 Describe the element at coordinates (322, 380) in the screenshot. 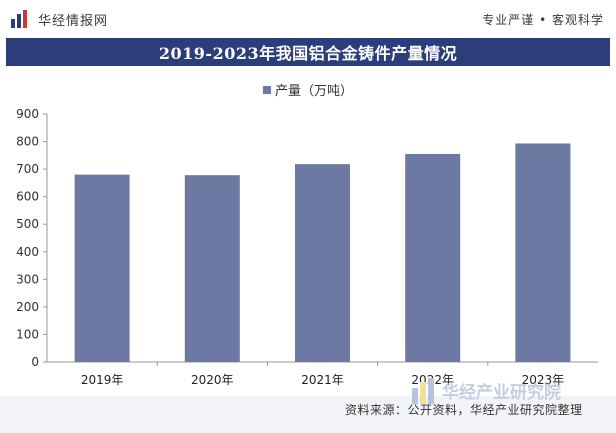

I see `x-tick-label: 2021年` at that location.